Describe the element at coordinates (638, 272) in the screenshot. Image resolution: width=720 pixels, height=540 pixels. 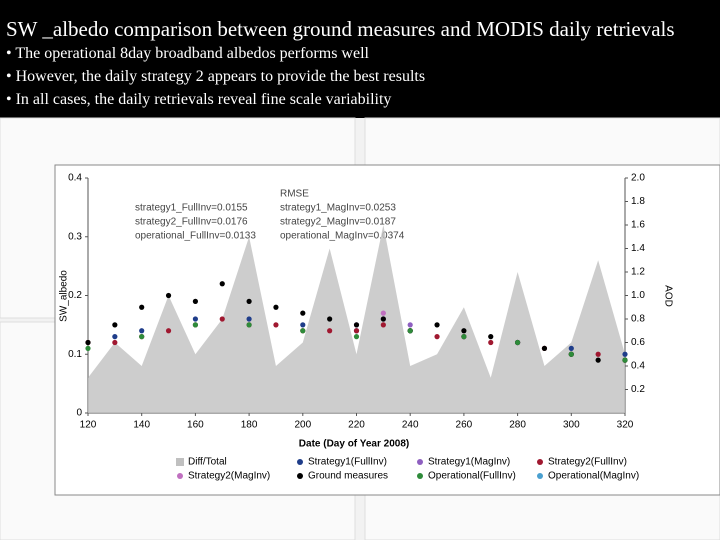
I see `y2-tick-label: 1.2` at that location.